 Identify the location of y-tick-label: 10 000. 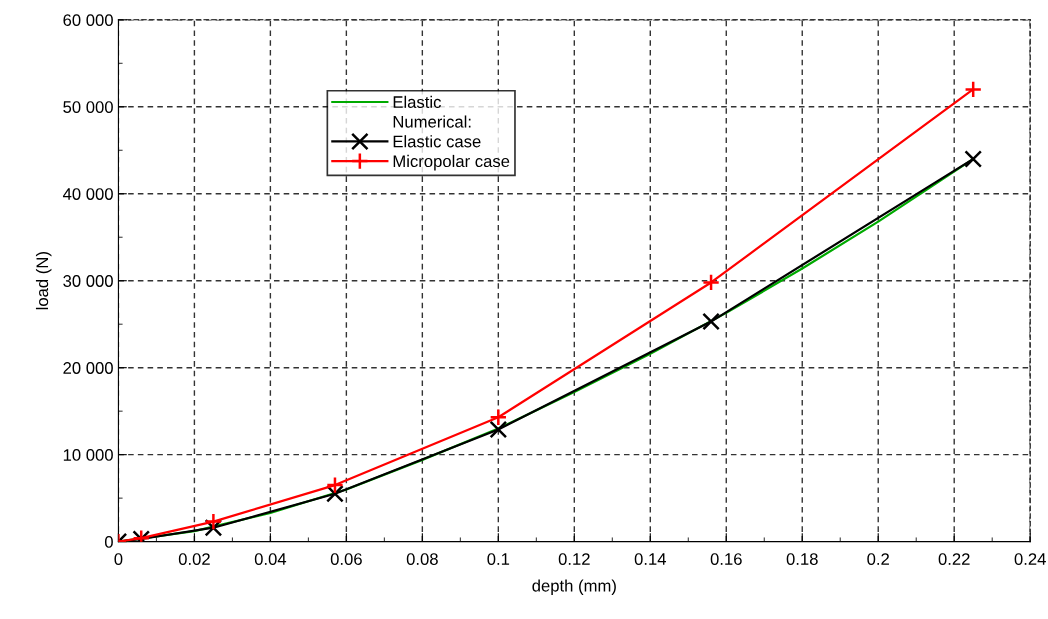
(88, 455).